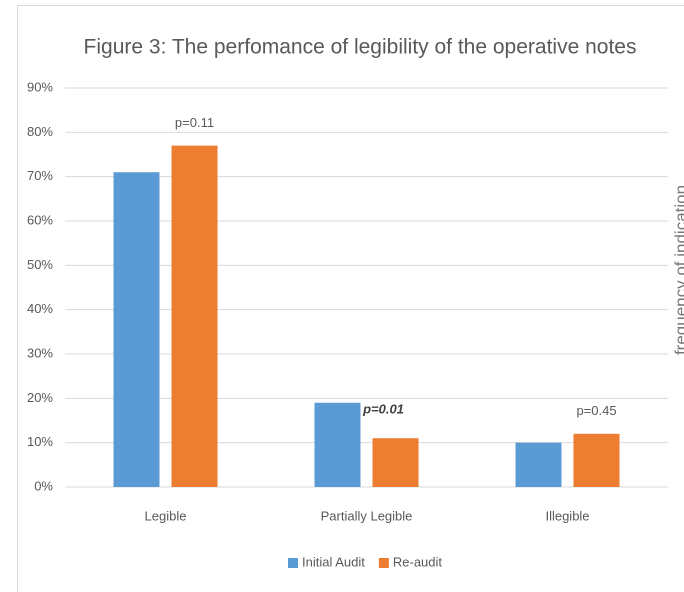 This screenshot has width=684, height=592. What do you see at coordinates (367, 515) in the screenshot?
I see `x-tick-label: Partially Legible` at bounding box center [367, 515].